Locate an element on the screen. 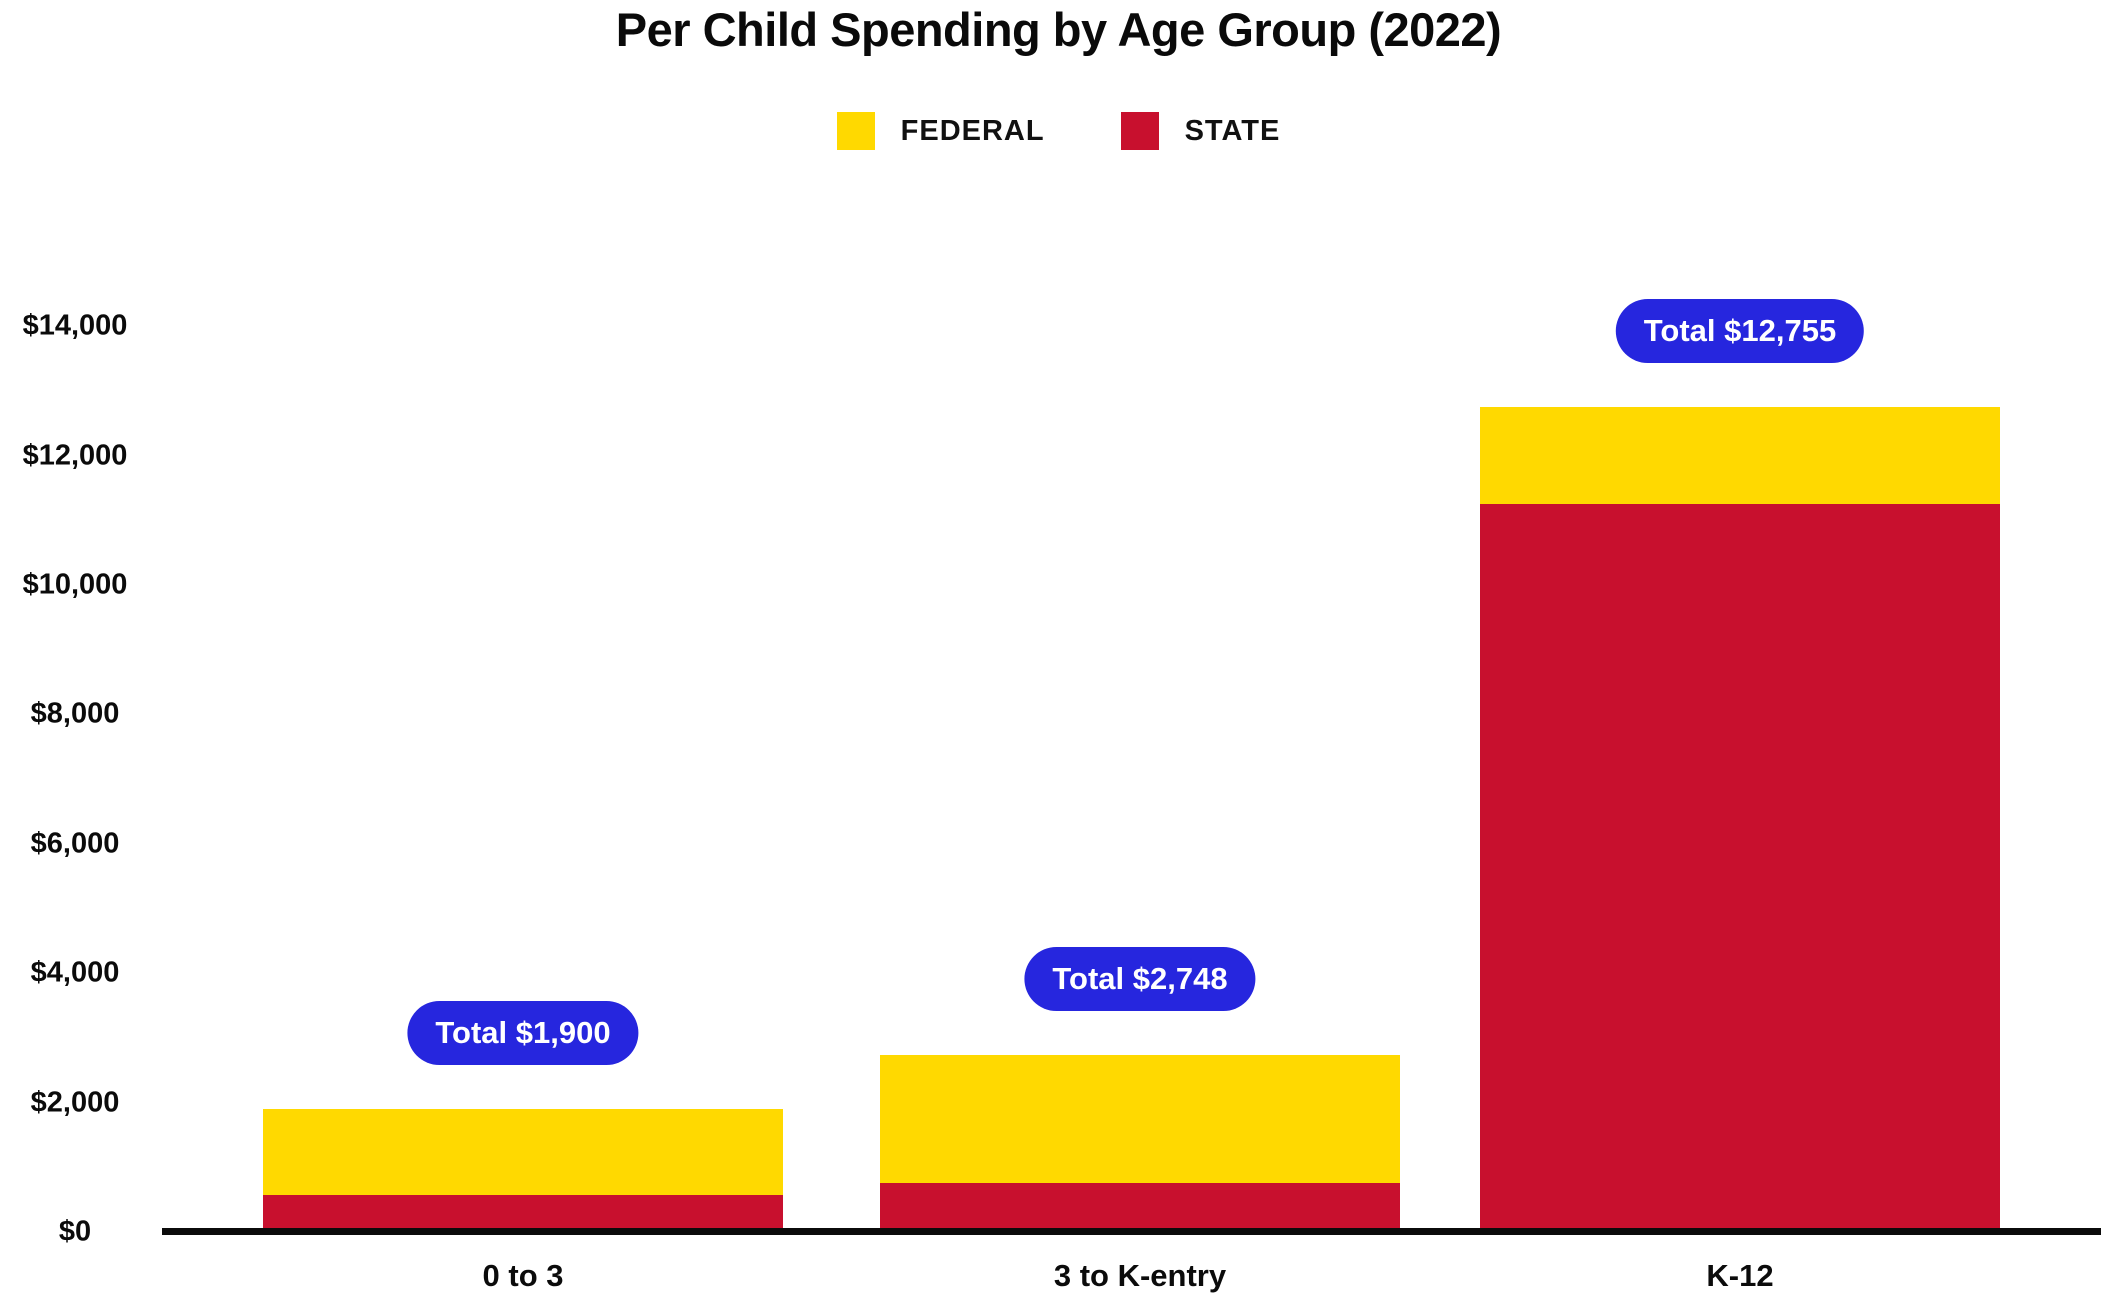 This screenshot has height=1310, width=2117. y-tick-label: $14,000 is located at coordinates (75, 325).